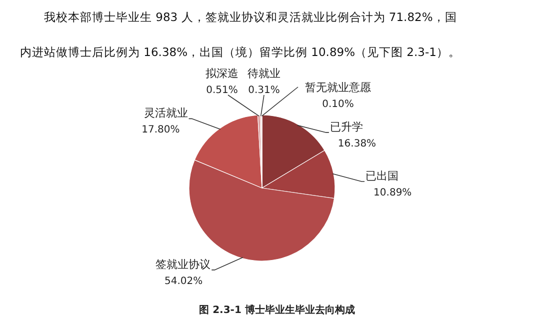 Image resolution: width=554 pixels, height=331 pixels. Describe the element at coordinates (222, 73) in the screenshot. I see `slice-label: 拟深造` at that location.